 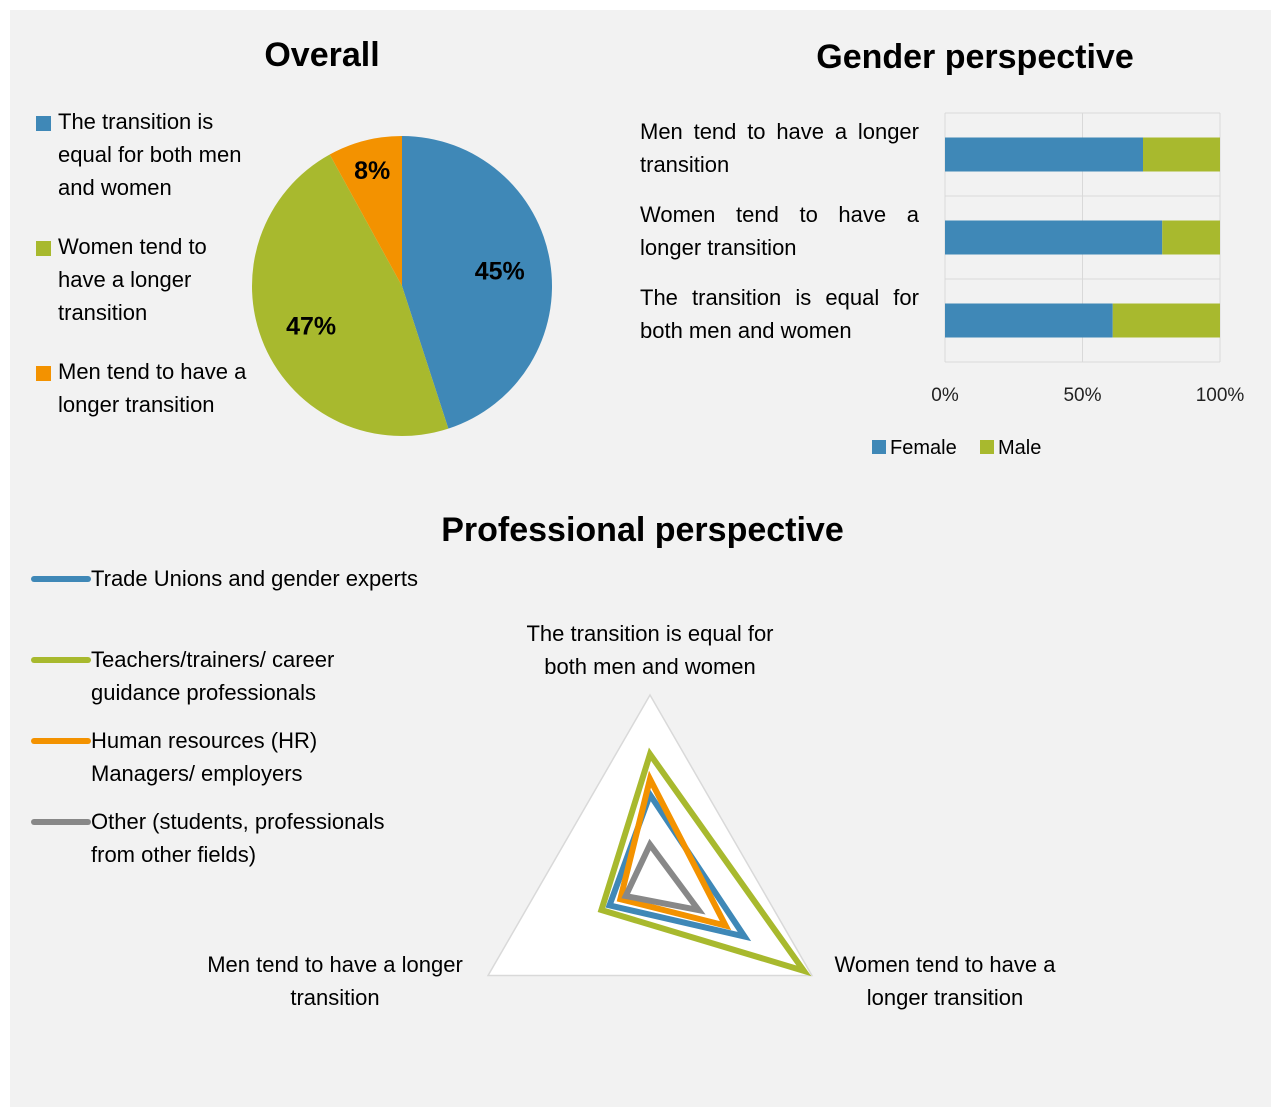 I want to click on legend-label: Trade Unions and gender experts, so click(x=254, y=578).